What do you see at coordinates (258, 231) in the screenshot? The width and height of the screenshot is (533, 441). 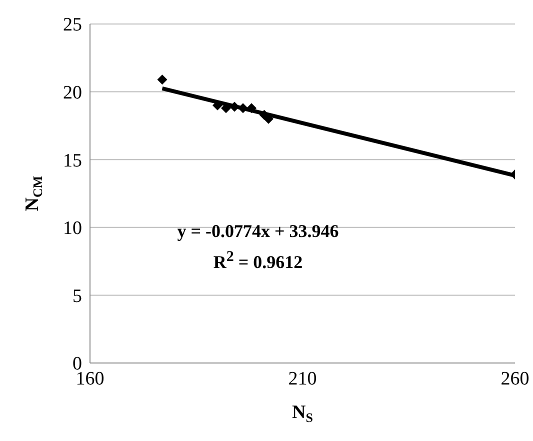 I see `annotation: y = -0.0774x + 33.946` at bounding box center [258, 231].